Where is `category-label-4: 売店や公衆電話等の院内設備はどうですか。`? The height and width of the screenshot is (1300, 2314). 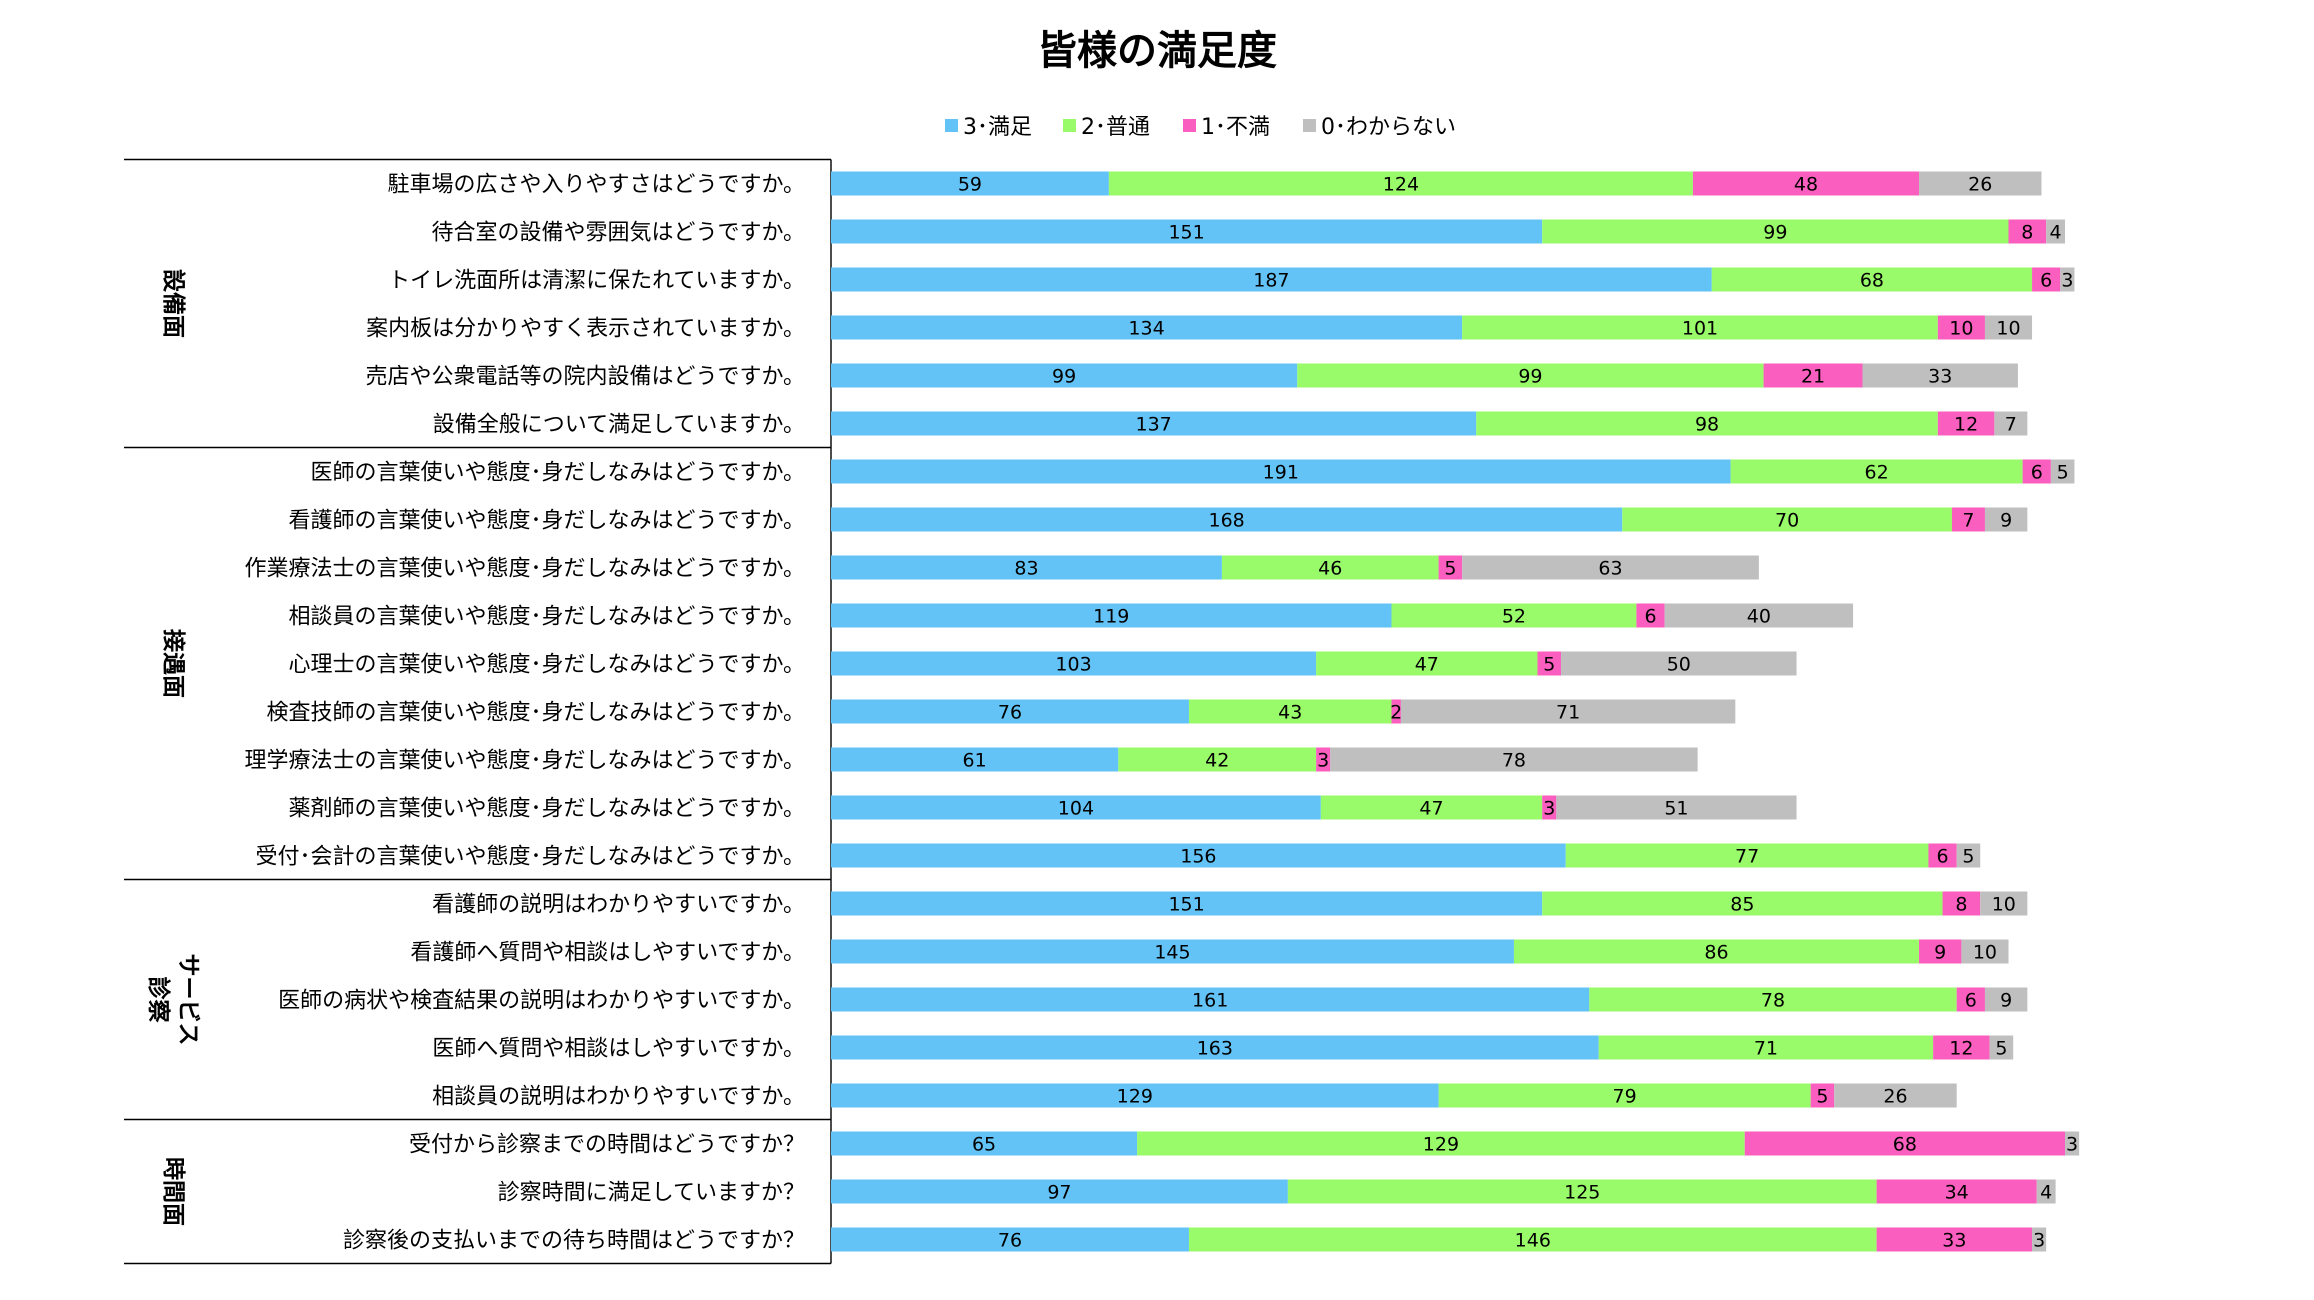 category-label-4: 売店や公衆電話等の院内設備はどうですか。 is located at coordinates (585, 377).